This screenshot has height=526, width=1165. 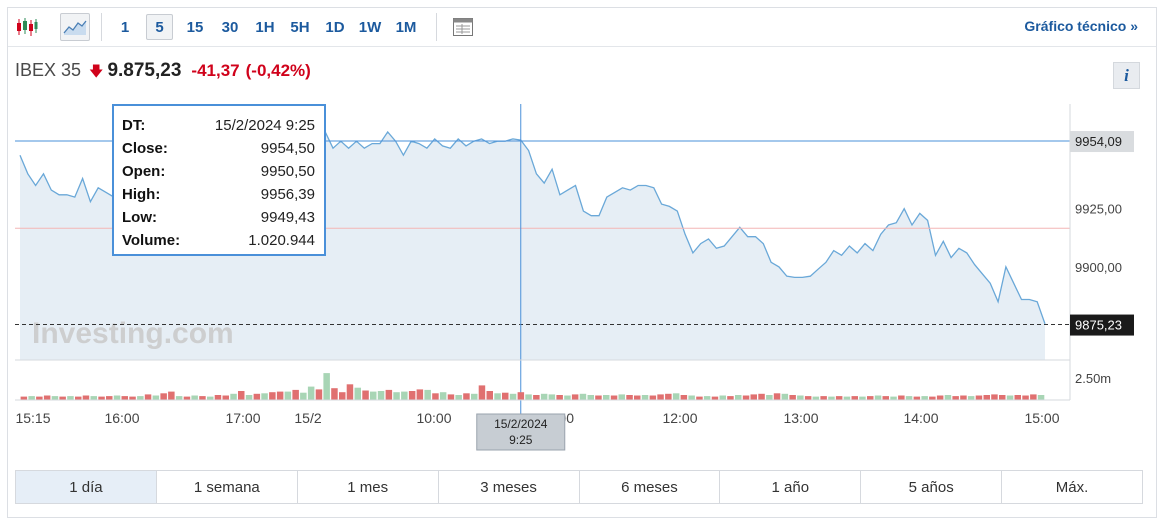 What do you see at coordinates (86, 487) in the screenshot?
I see `range-1-day: 1 día` at bounding box center [86, 487].